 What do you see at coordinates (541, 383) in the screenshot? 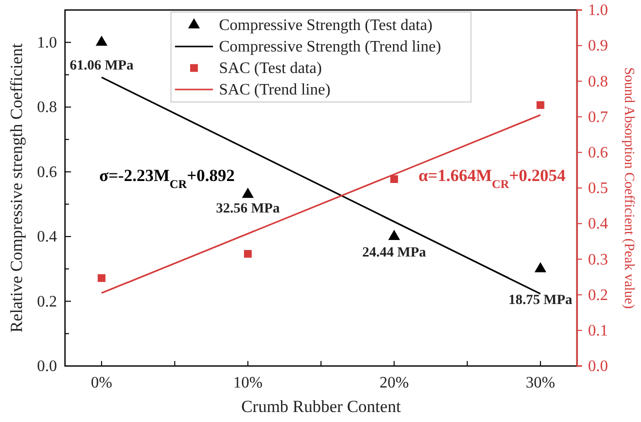
I see `x-tick-label: 30%` at bounding box center [541, 383].